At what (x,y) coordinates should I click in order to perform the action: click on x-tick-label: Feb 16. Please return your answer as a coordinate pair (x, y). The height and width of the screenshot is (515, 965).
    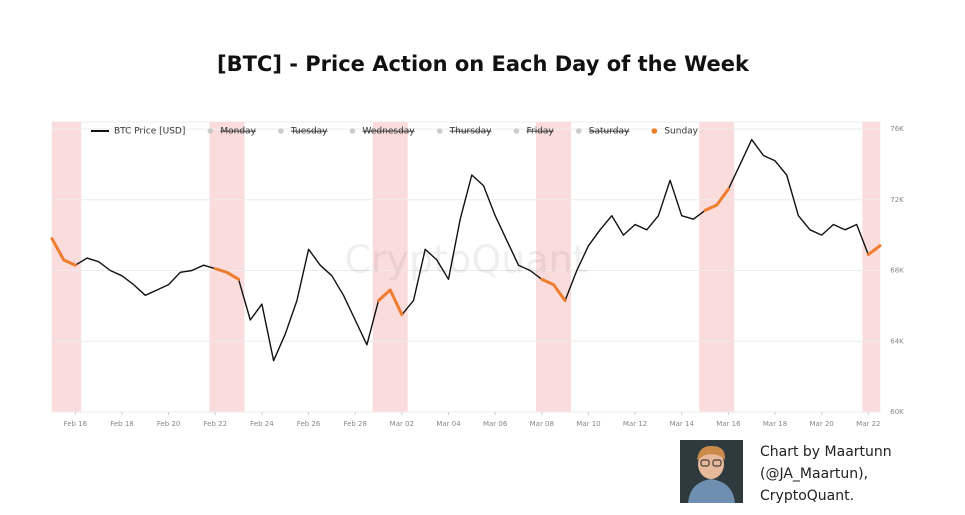
    Looking at the image, I should click on (76, 424).